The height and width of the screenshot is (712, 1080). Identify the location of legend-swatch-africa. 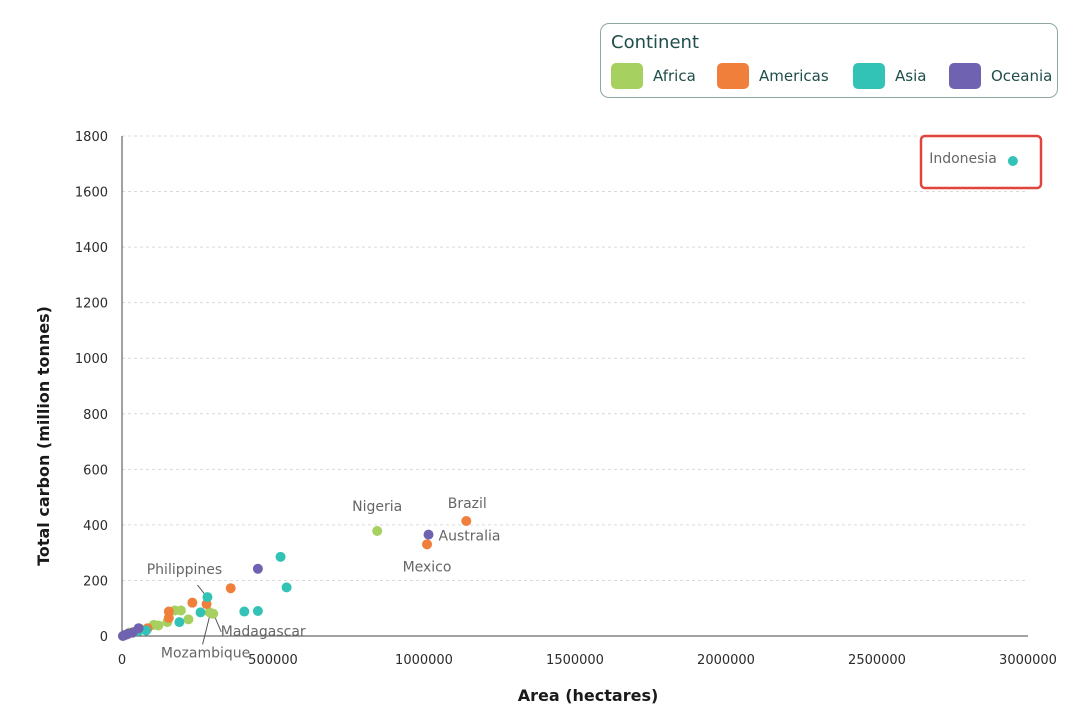
(627, 76).